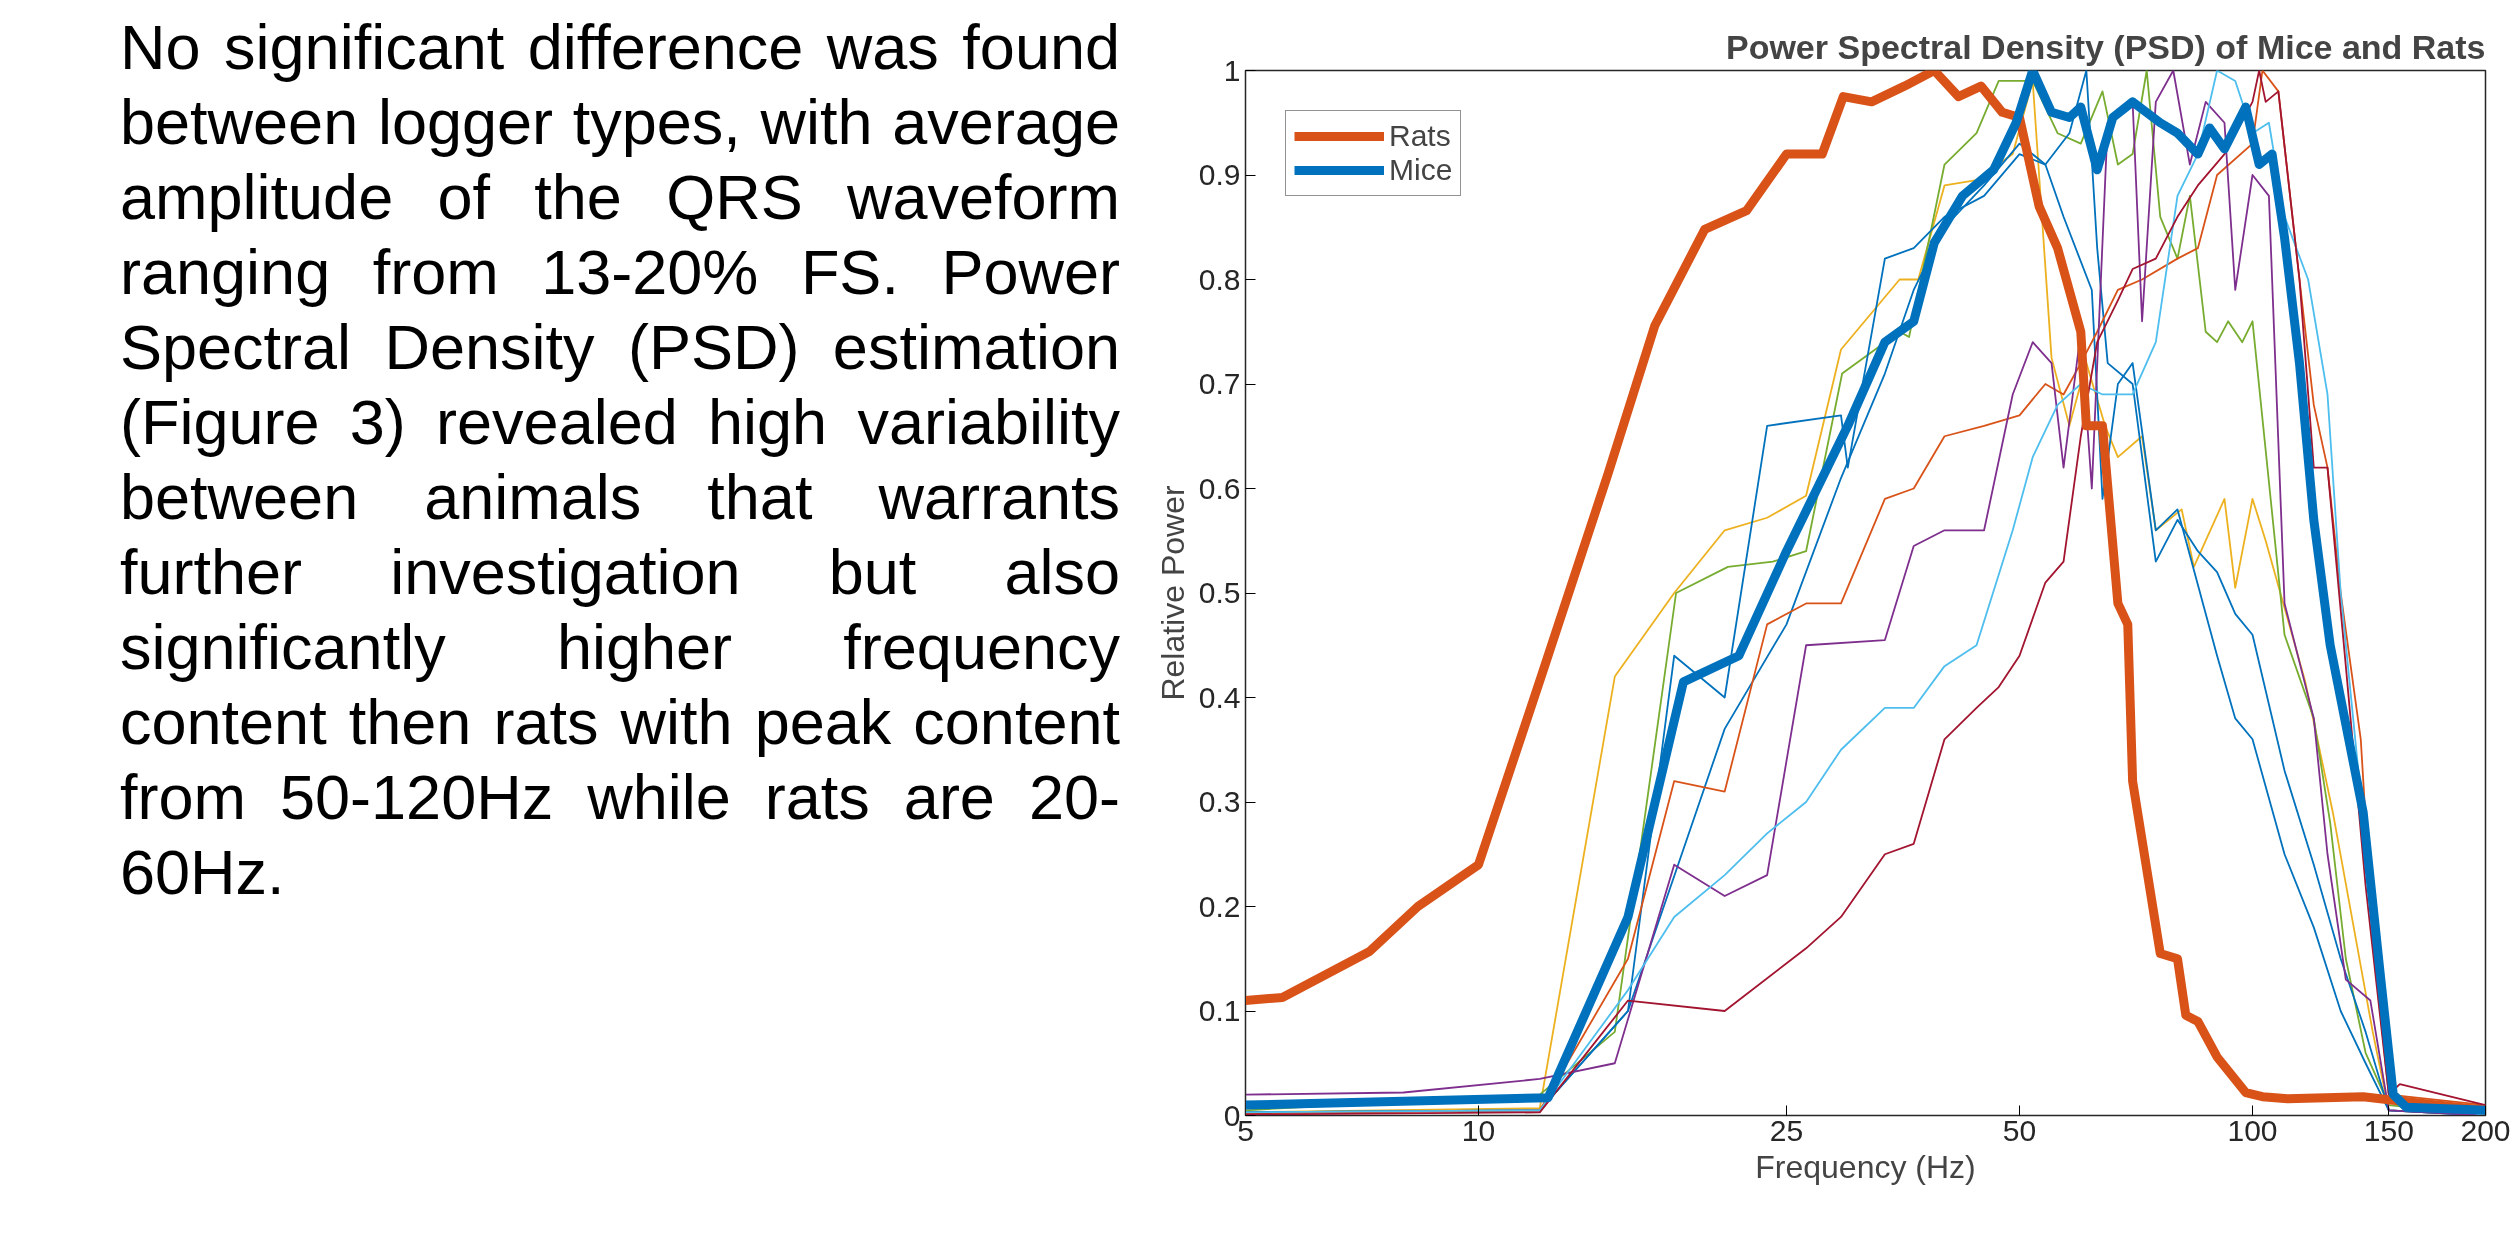 Image resolution: width=2517 pixels, height=1233 pixels. I want to click on x-tick-label: 200, so click(2485, 1130).